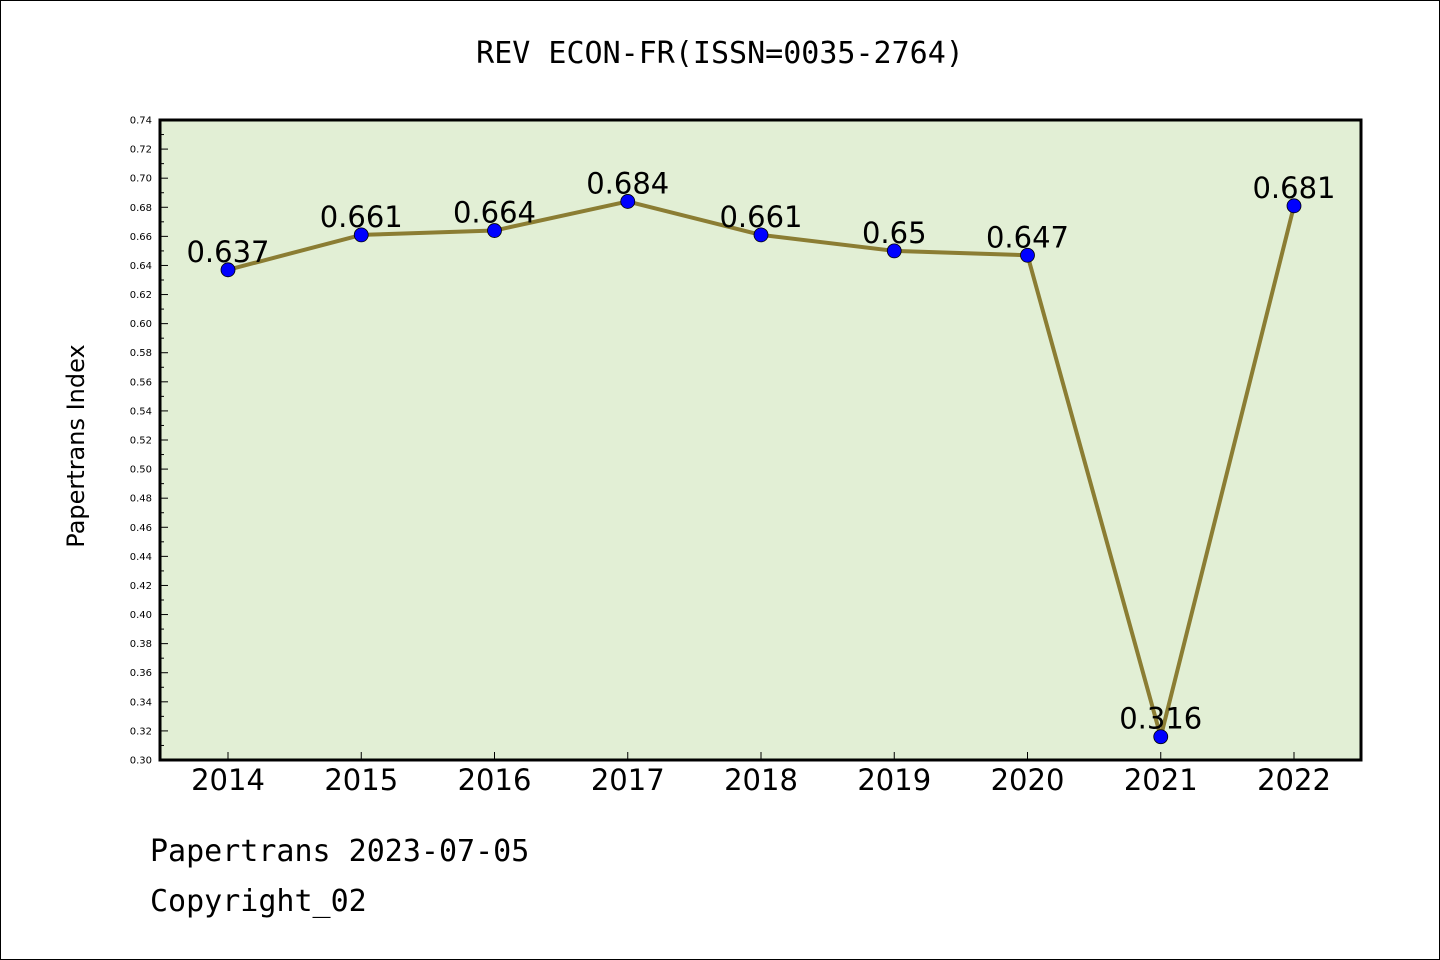  Describe the element at coordinates (141, 673) in the screenshot. I see `y-tick-label: 0.36` at that location.